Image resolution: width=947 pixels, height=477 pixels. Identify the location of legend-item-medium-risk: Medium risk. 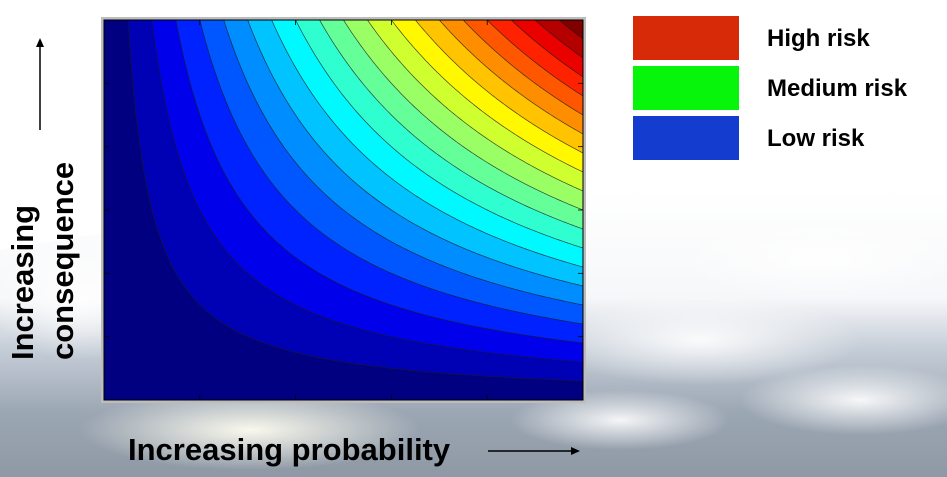
(783, 89).